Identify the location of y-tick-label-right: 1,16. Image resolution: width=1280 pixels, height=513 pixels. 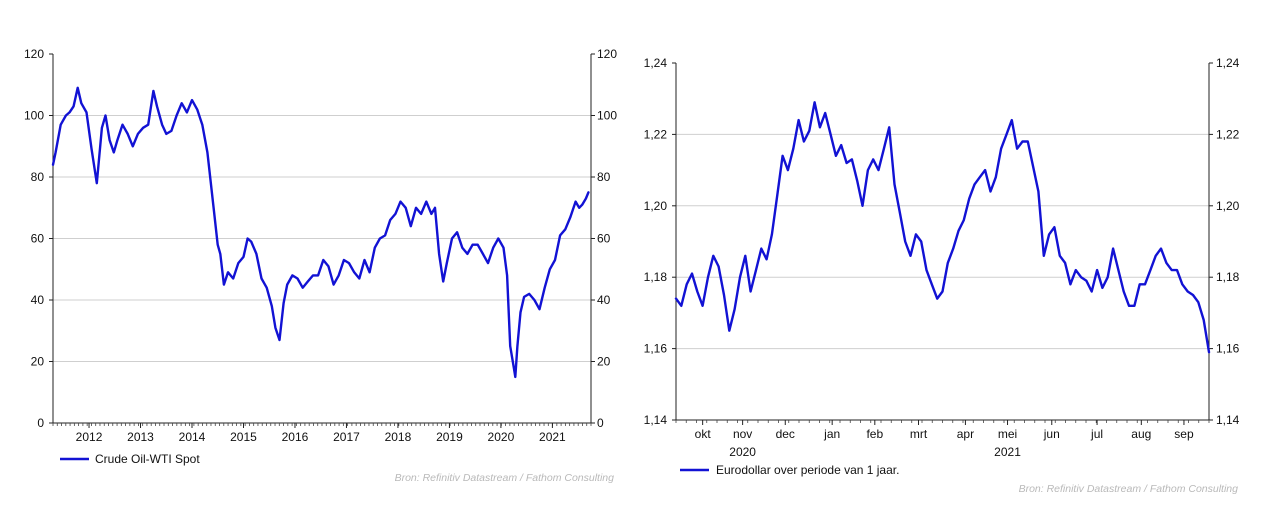
(1228, 349).